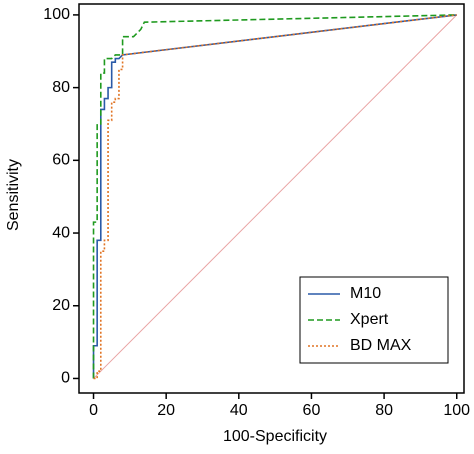 The image size is (474, 454). Describe the element at coordinates (365, 293) in the screenshot. I see `legend-label: M10` at that location.